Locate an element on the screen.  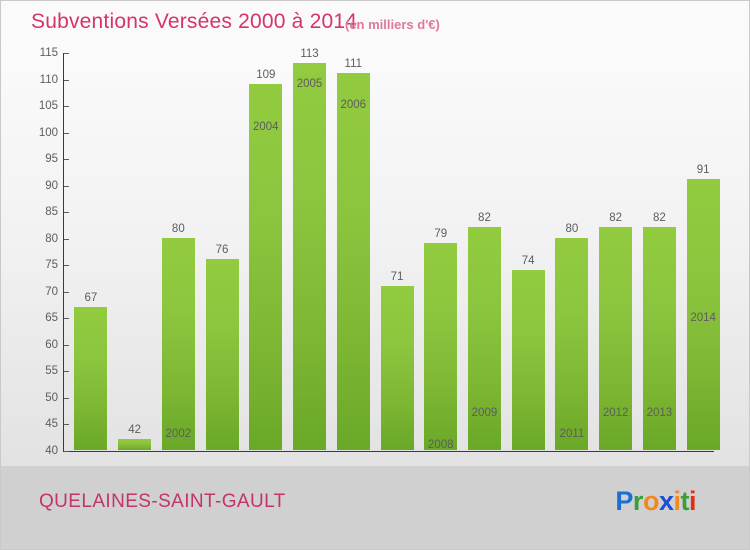
bar-group: 80 2002 is located at coordinates (178, 336).